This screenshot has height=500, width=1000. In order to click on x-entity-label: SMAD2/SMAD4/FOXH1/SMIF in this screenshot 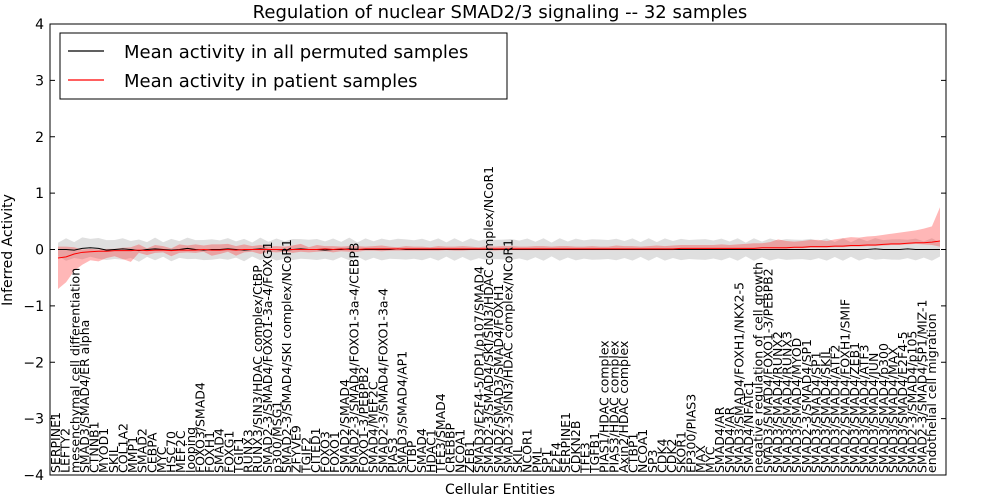, I will do `click(844, 386)`.